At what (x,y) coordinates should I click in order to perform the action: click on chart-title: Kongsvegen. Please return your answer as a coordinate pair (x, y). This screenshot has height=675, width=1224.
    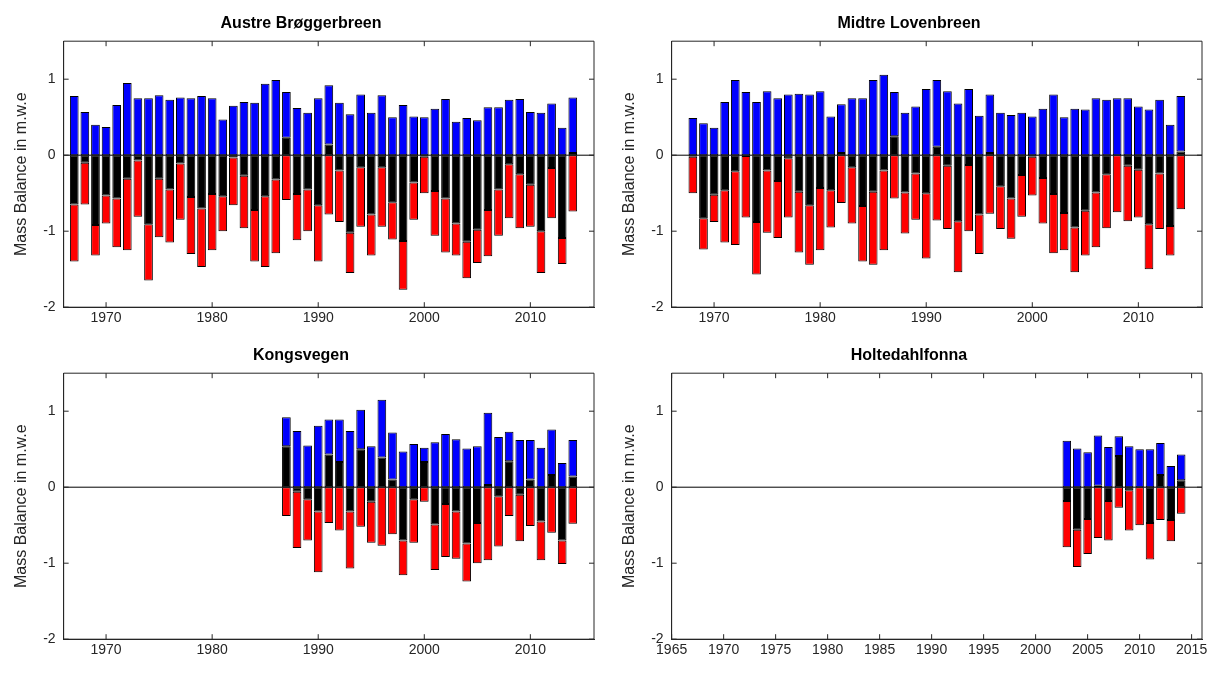
    Looking at the image, I should click on (301, 355).